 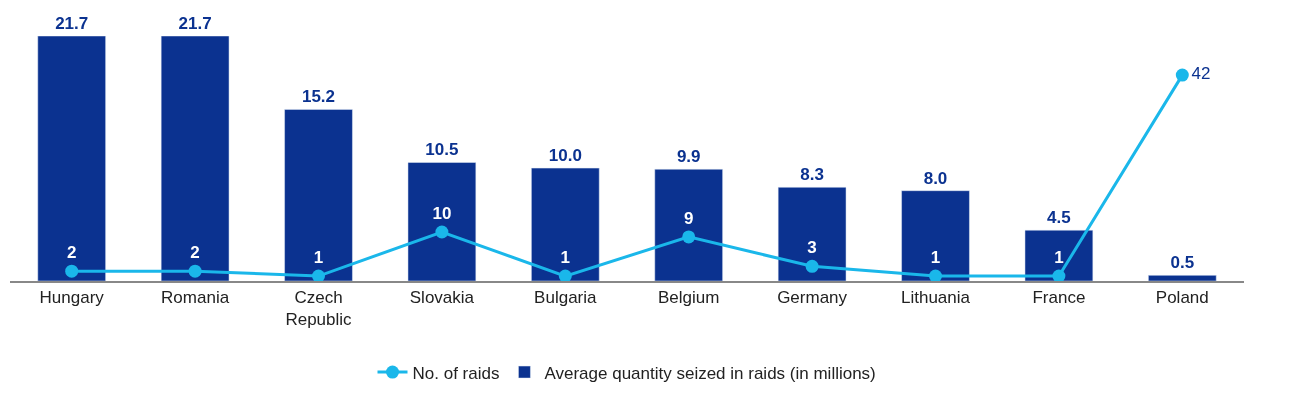 What do you see at coordinates (812, 247) in the screenshot?
I see `data-label: 3` at bounding box center [812, 247].